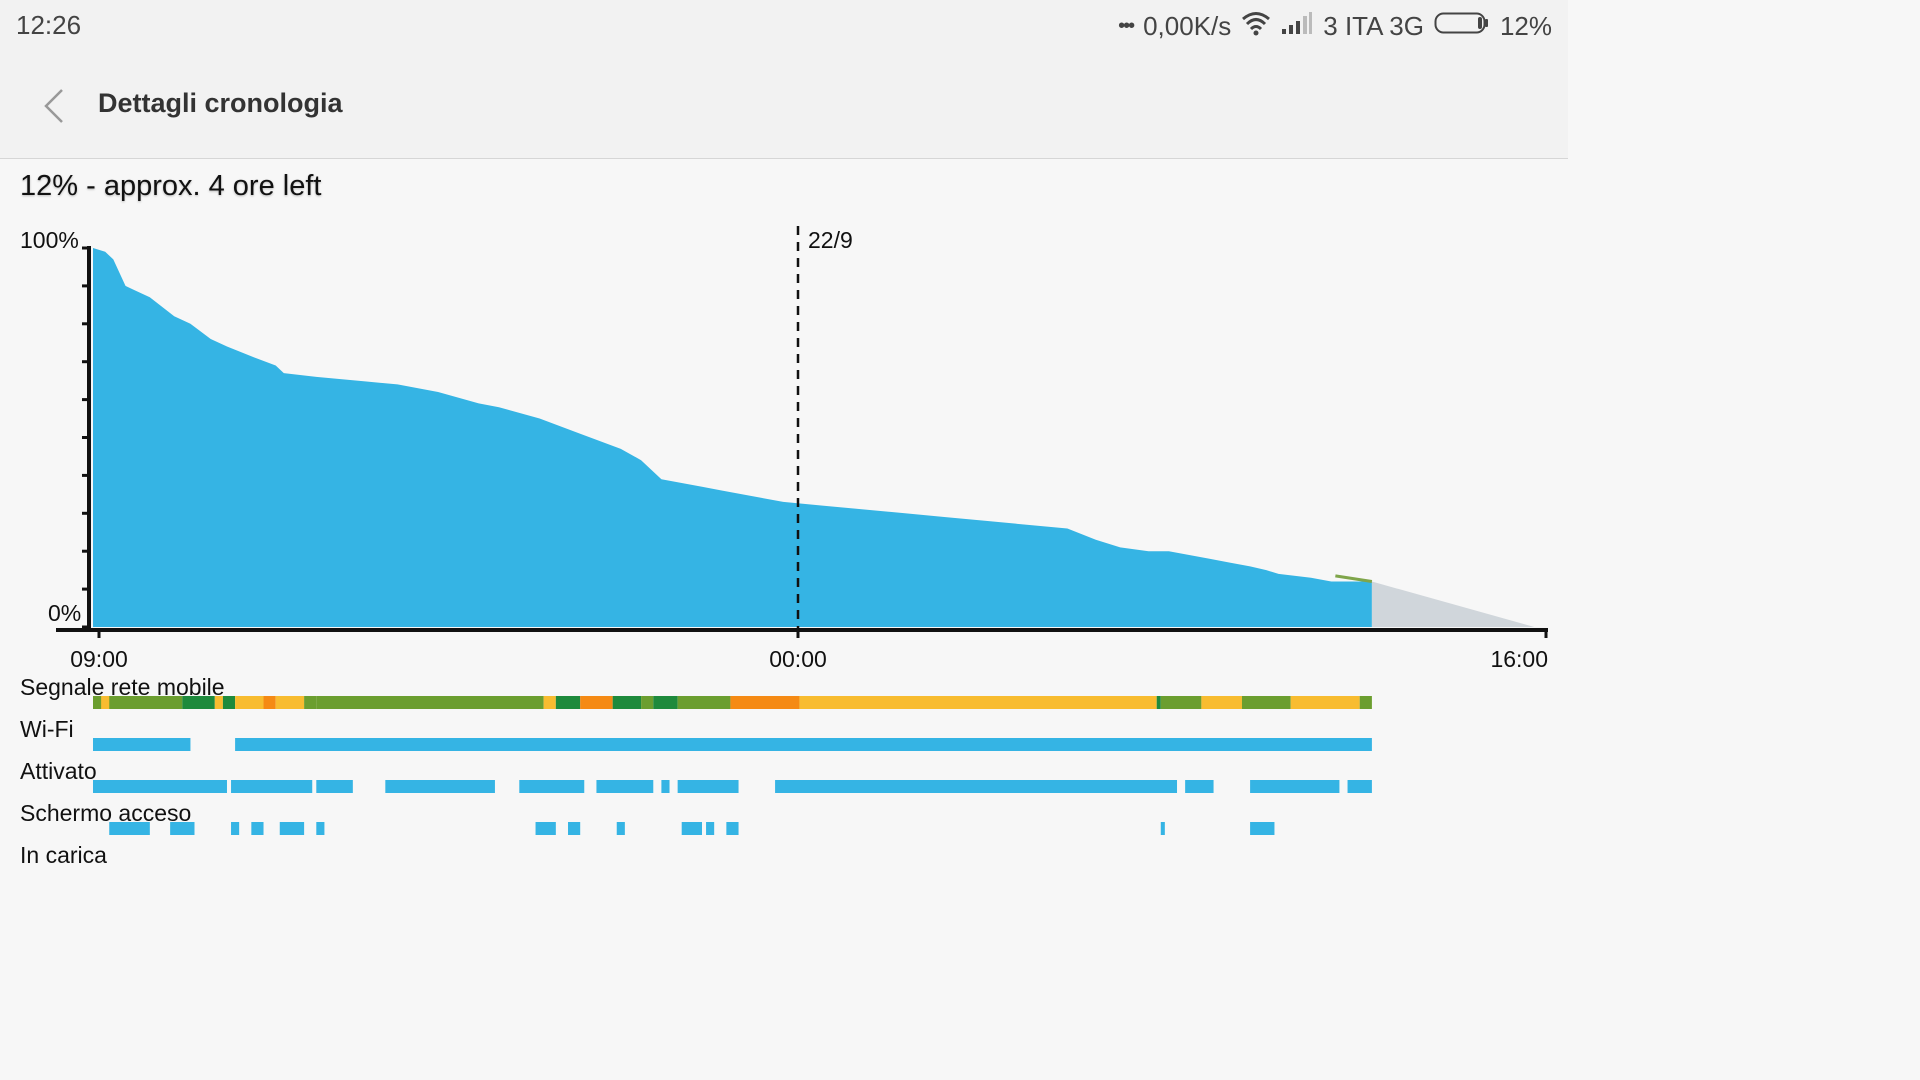  What do you see at coordinates (1453, 604) in the screenshot?
I see `projected-battery-area` at bounding box center [1453, 604].